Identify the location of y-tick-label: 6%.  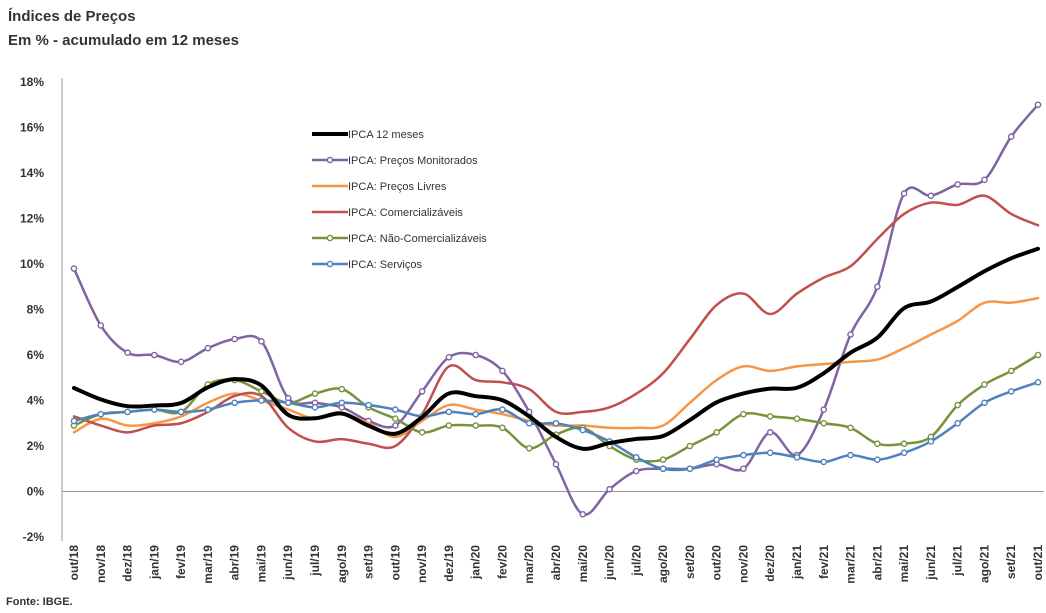
(36, 355).